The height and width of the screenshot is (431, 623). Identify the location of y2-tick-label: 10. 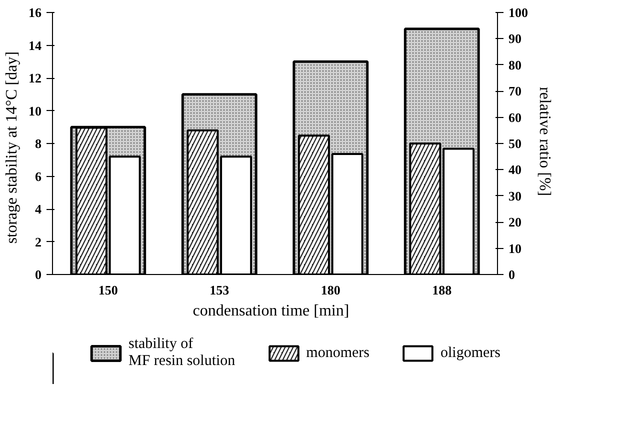
(515, 248).